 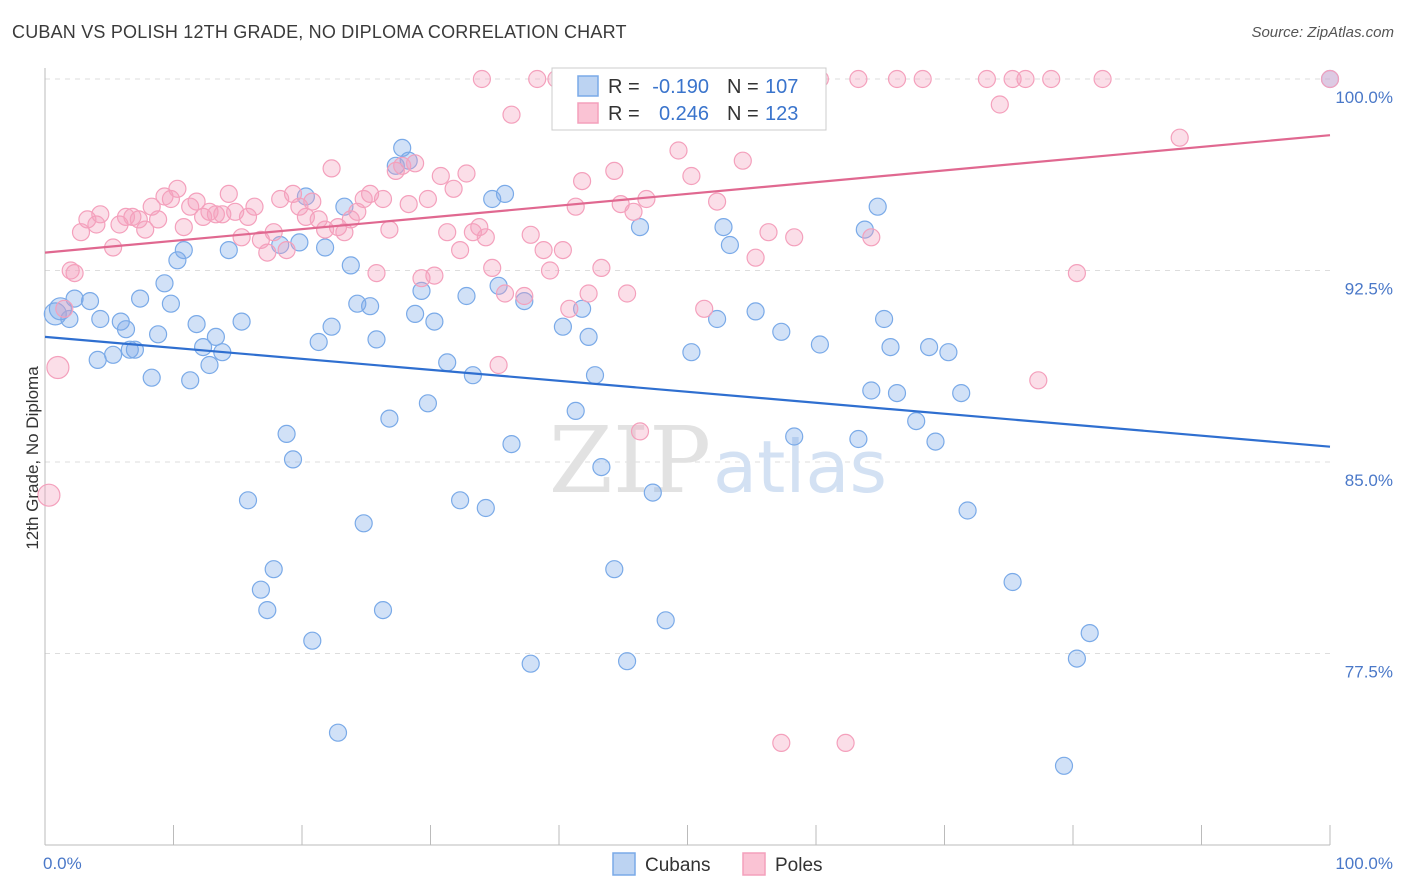 What do you see at coordinates (1369, 289) in the screenshot?
I see `y-tick-label-2: 92.5%` at bounding box center [1369, 289].